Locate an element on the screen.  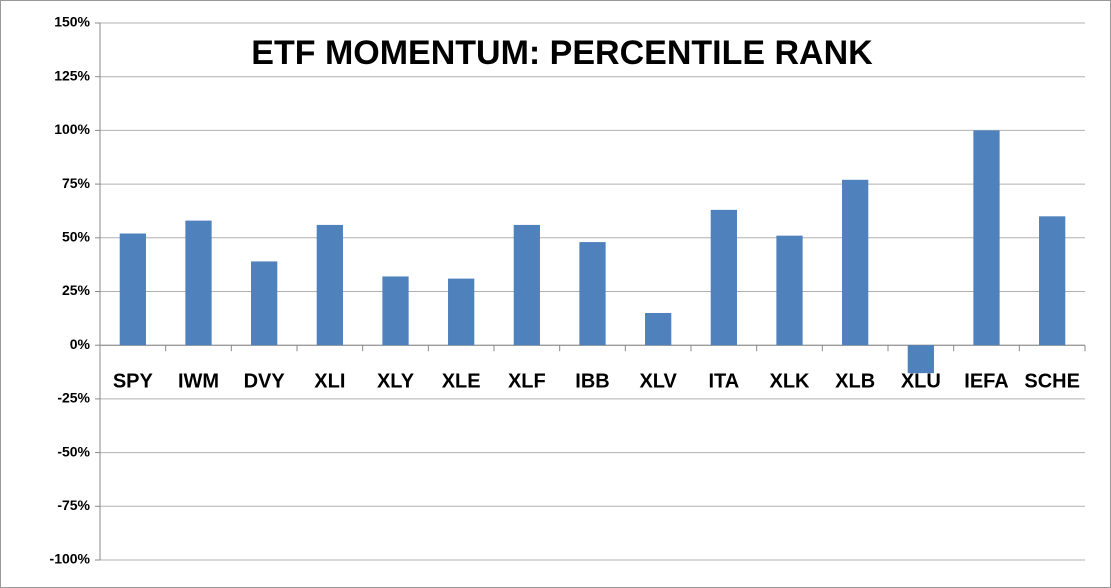
x-tick-label: DVY is located at coordinates (265, 381).